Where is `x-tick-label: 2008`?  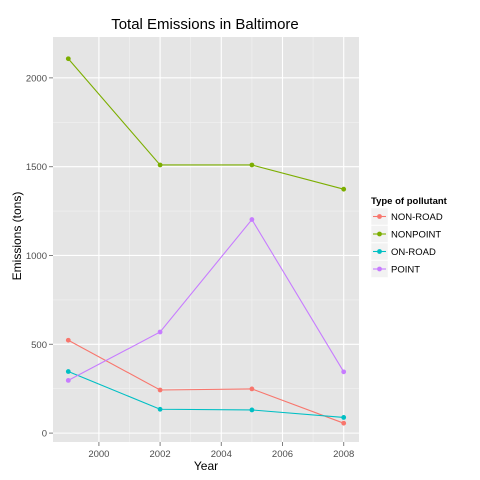
x-tick-label: 2008 is located at coordinates (343, 454).